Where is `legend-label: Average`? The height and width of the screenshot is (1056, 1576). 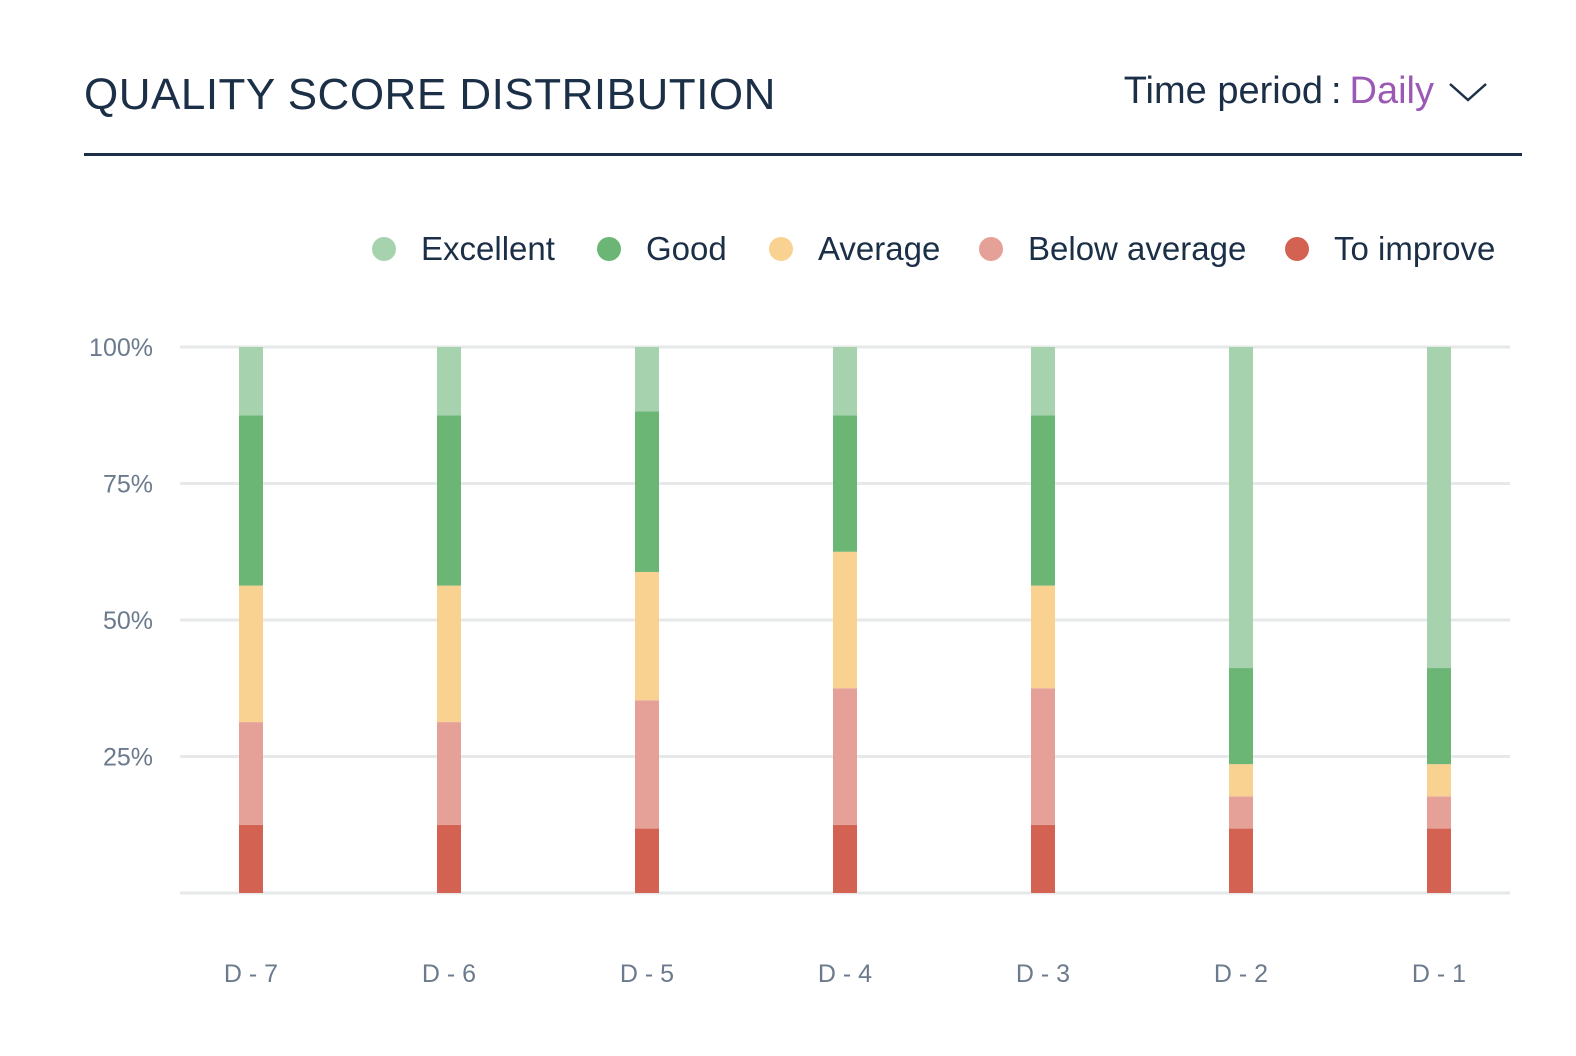
legend-label: Average is located at coordinates (879, 248).